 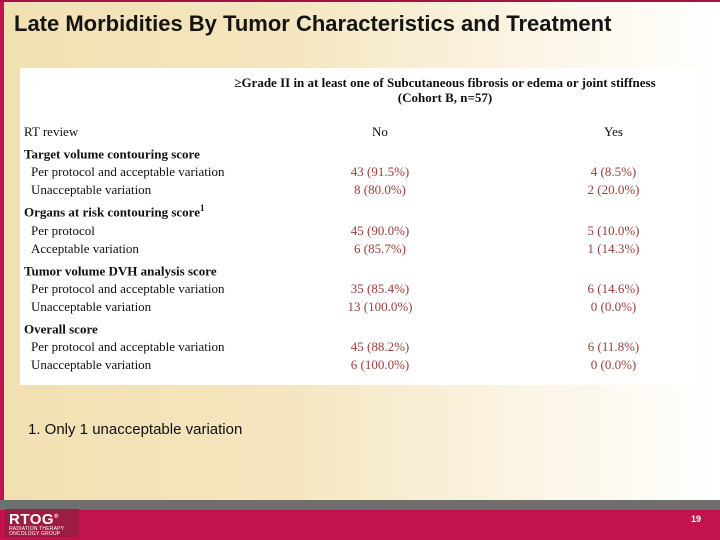 What do you see at coordinates (613, 230) in the screenshot?
I see `cell-yes: 5 (10.0%)` at bounding box center [613, 230].